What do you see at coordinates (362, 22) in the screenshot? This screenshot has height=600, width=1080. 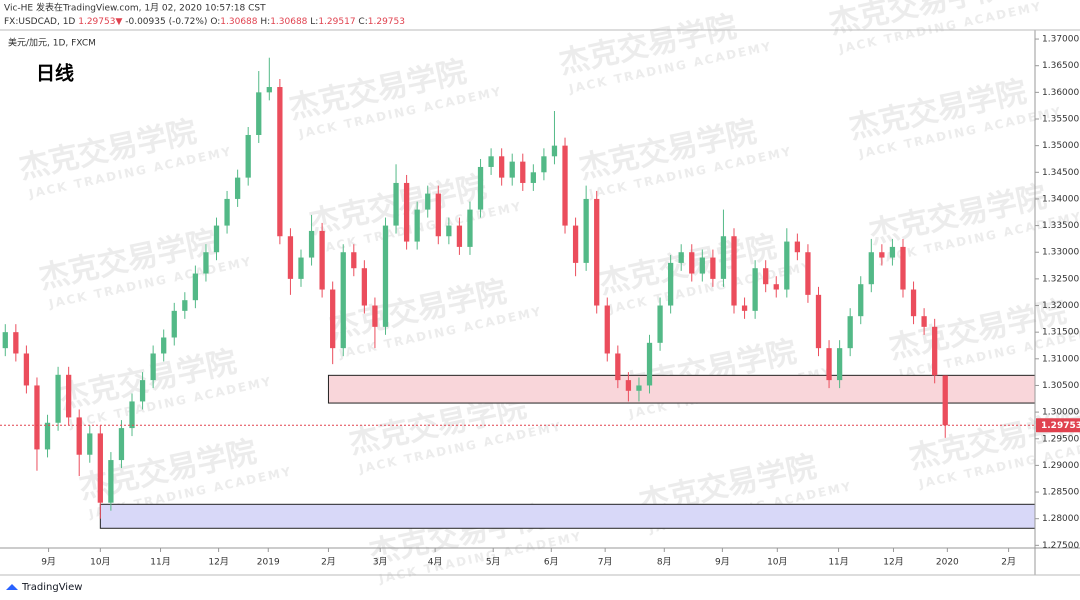 I see `c-label: C:` at bounding box center [362, 22].